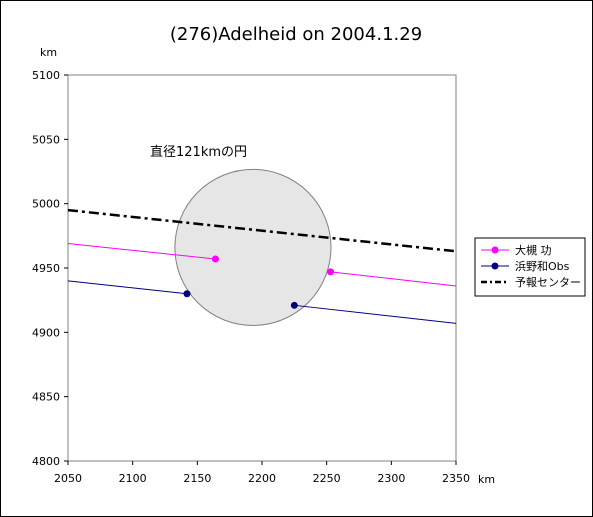 The height and width of the screenshot is (517, 593). What do you see at coordinates (46, 268) in the screenshot?
I see `y-tick-label: 4950` at bounding box center [46, 268].